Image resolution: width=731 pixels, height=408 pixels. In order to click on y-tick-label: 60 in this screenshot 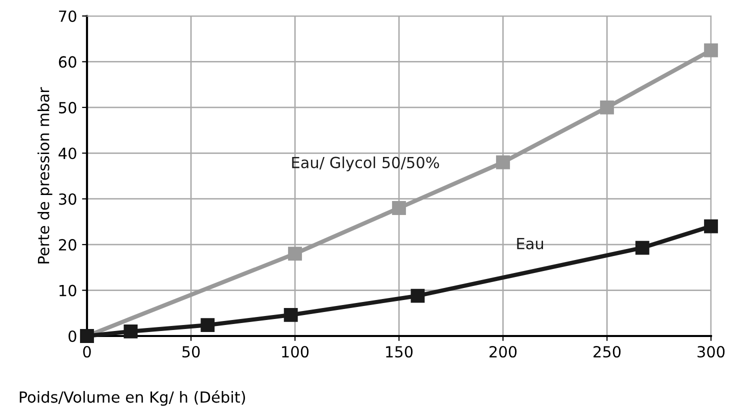, I will do `click(67, 62)`.